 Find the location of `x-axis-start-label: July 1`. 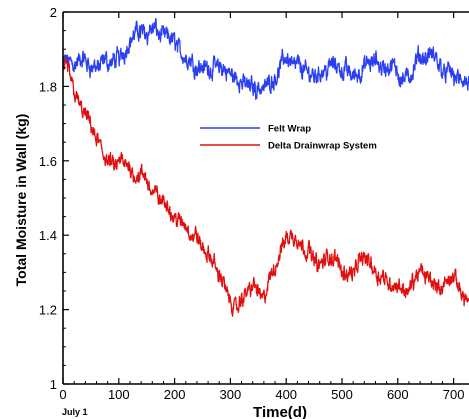

x-axis-start-label: July 1 is located at coordinates (75, 412).